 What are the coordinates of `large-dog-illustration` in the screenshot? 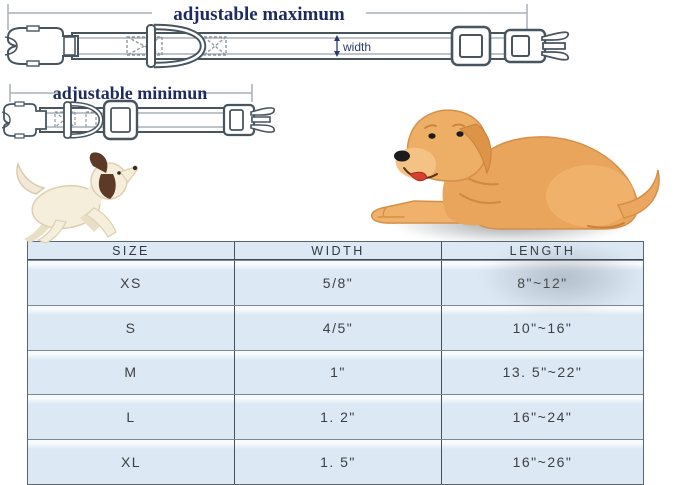 It's located at (515, 169).